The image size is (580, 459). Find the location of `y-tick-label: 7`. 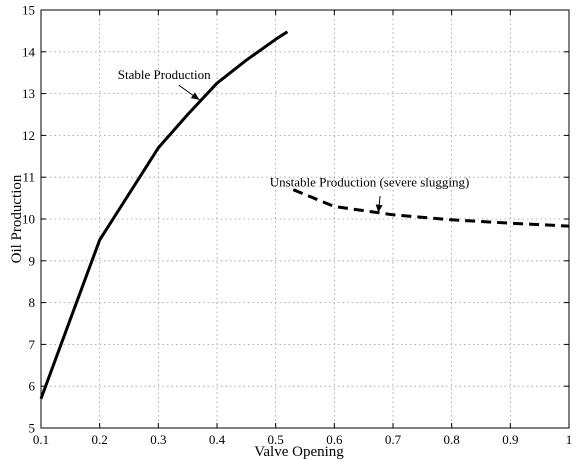

y-tick-label: 7 is located at coordinates (32, 344).